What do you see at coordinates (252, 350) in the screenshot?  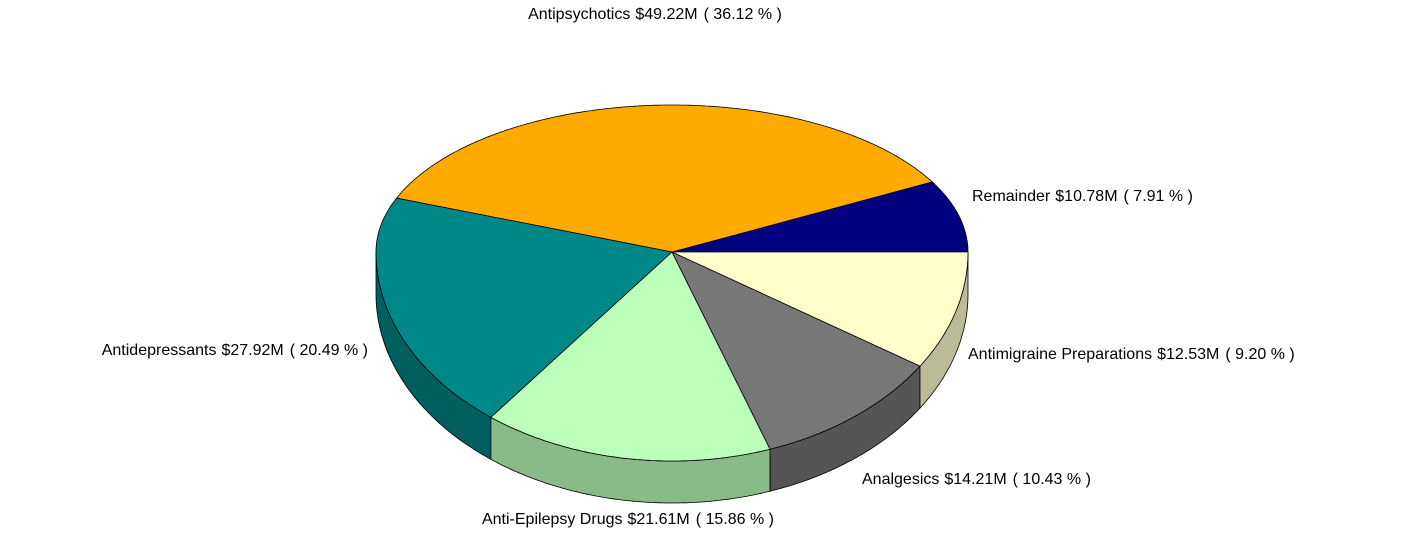 I see `value-label: $27.92M` at bounding box center [252, 350].